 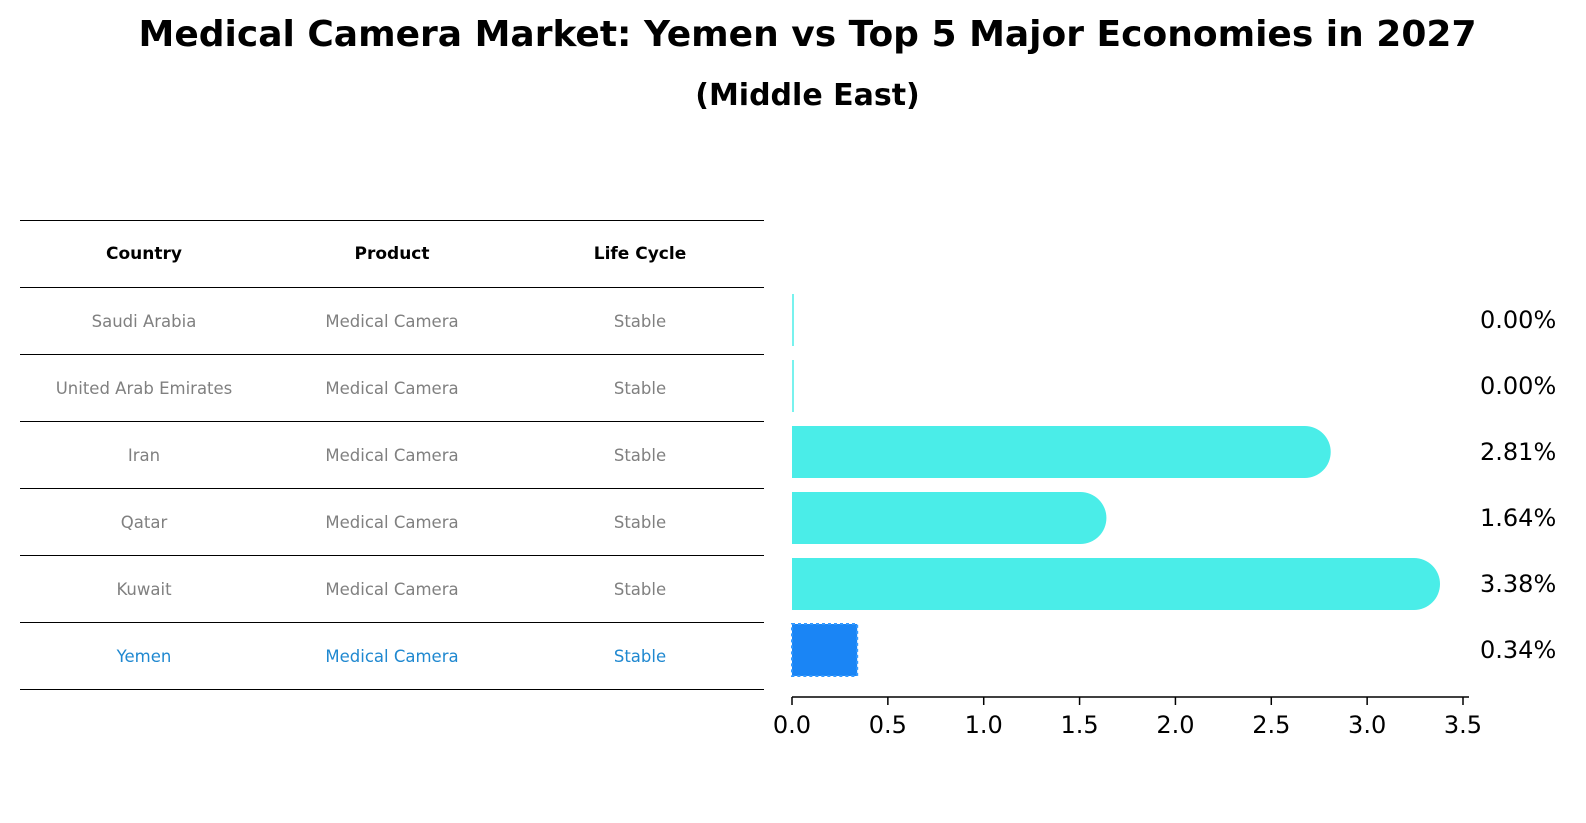 I want to click on country-cell: United Arab Emirates, so click(x=144, y=388).